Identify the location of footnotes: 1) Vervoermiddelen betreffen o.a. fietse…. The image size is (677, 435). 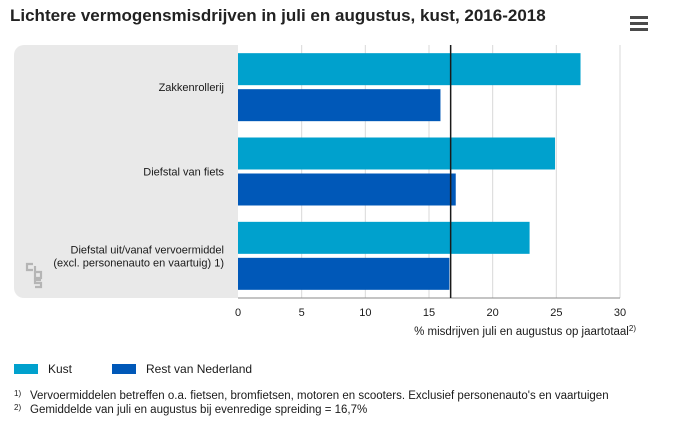
(311, 403).